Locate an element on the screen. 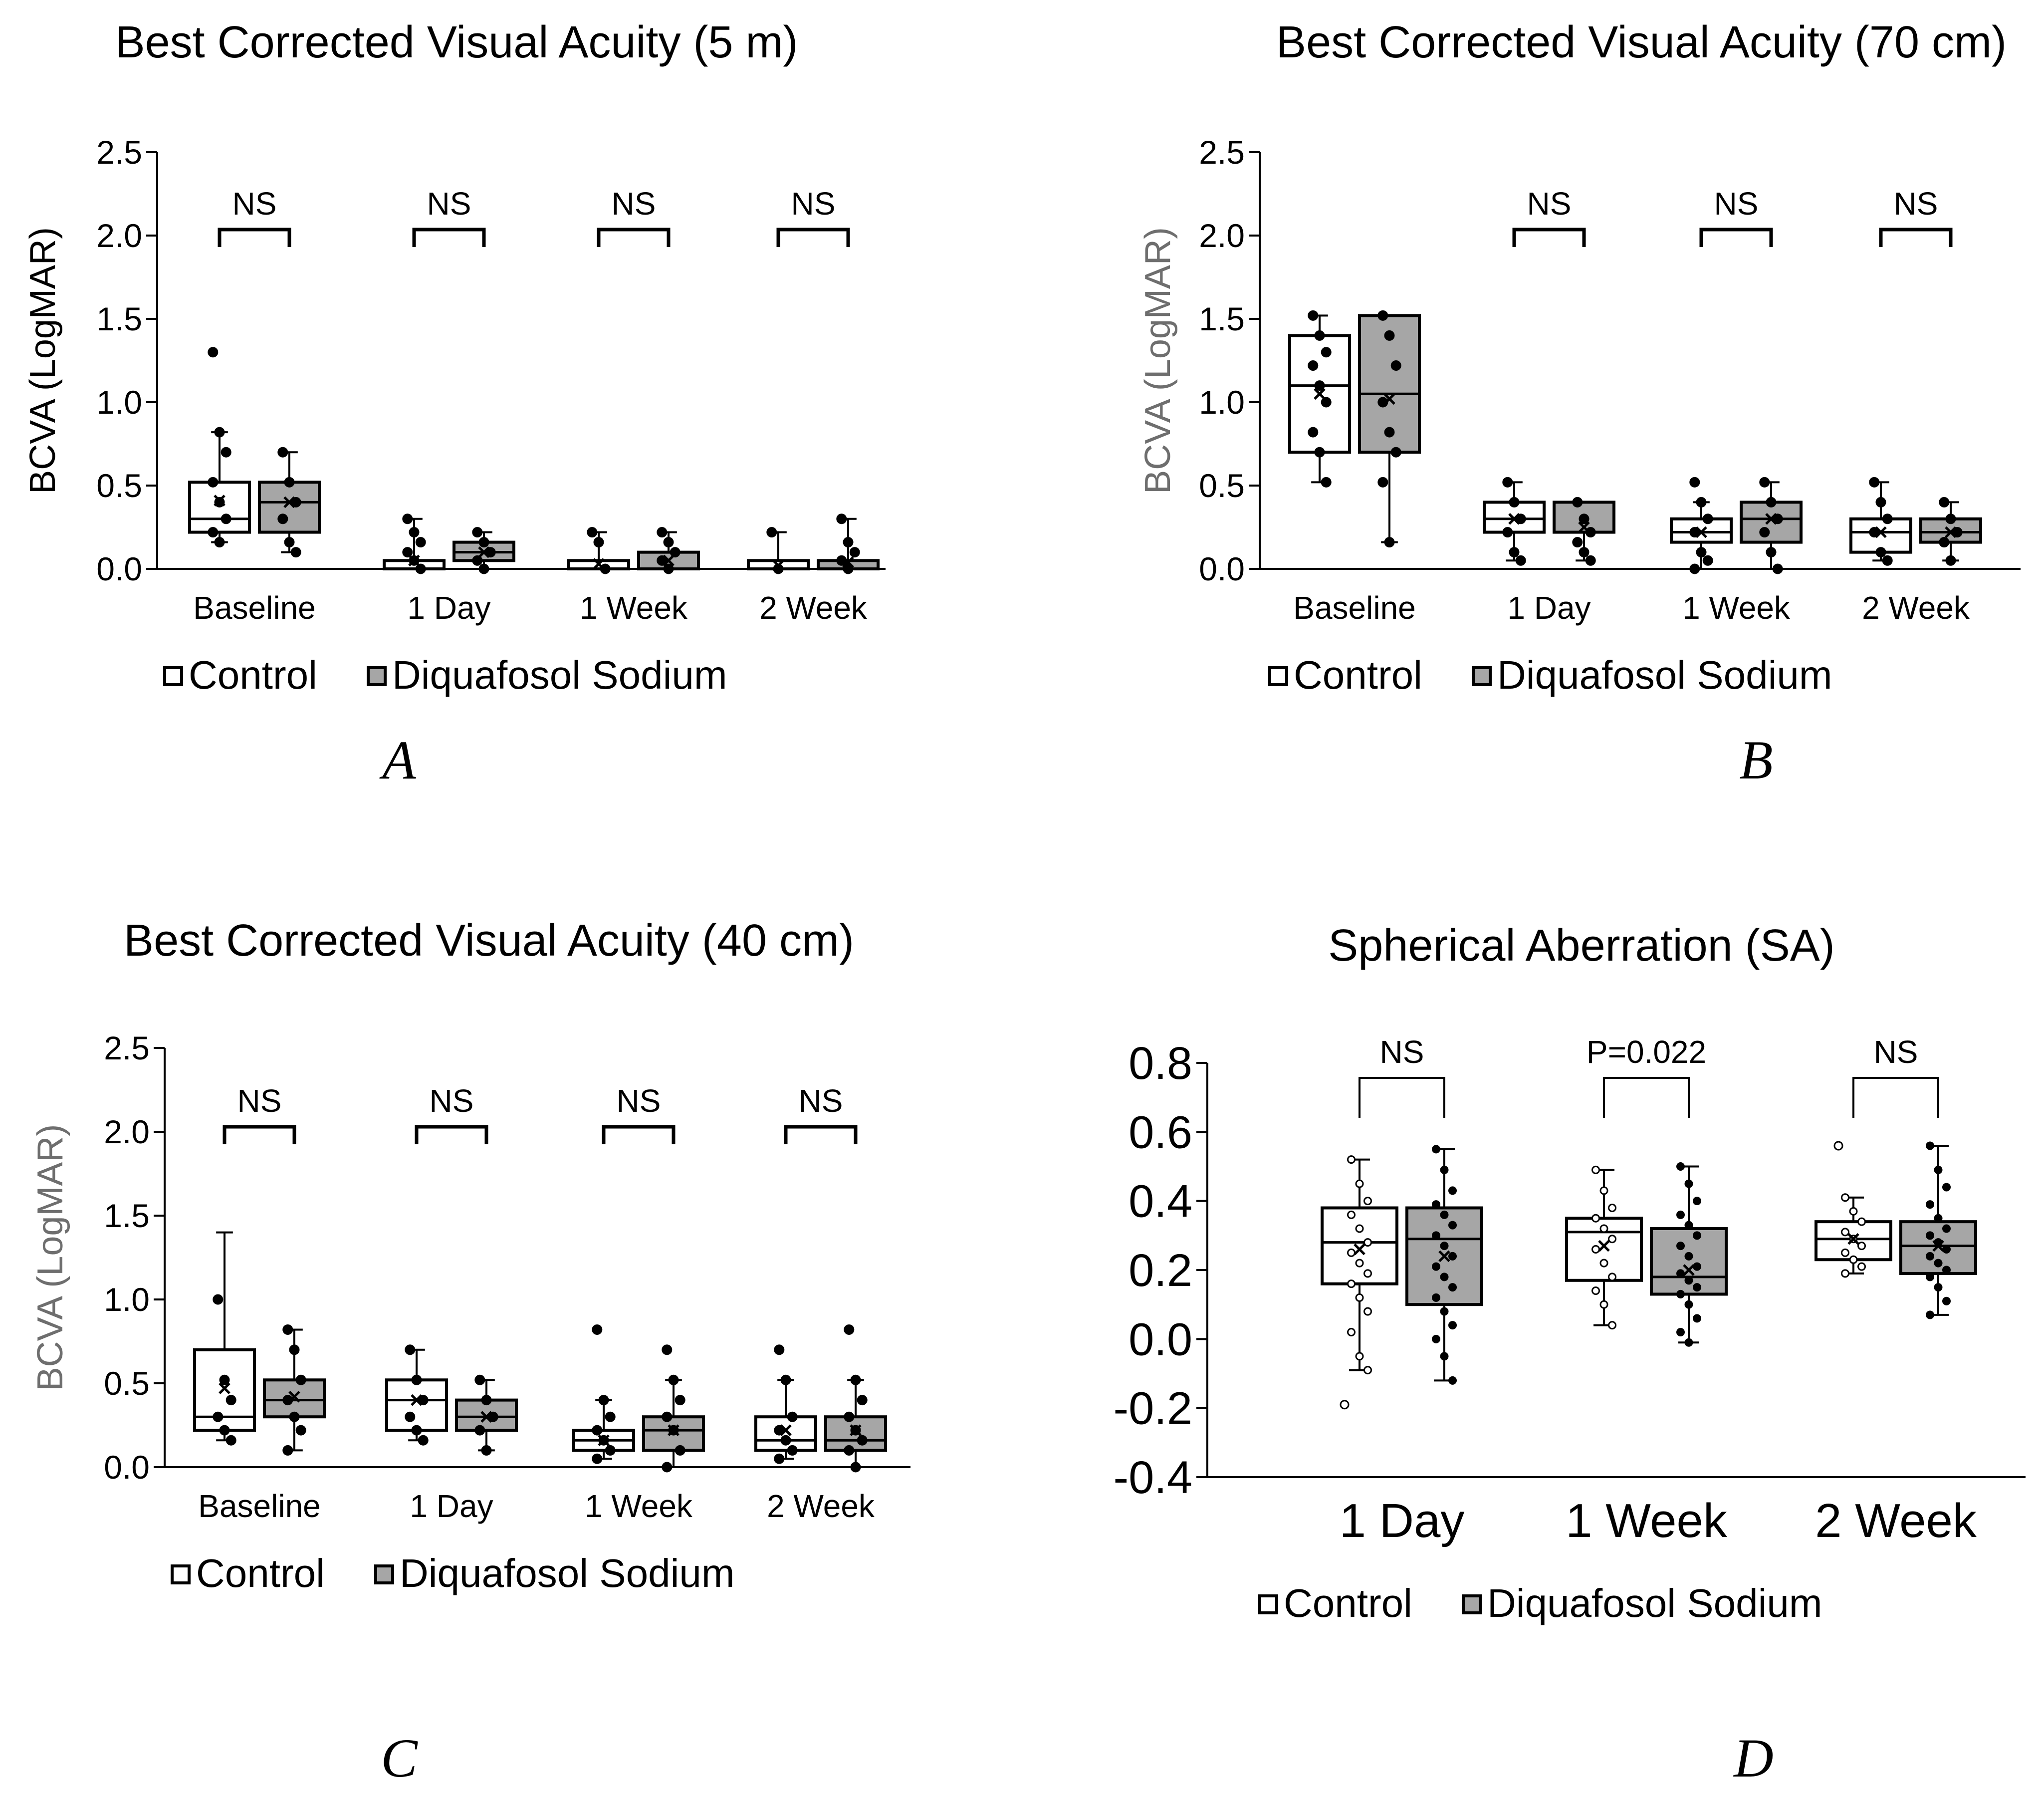 The height and width of the screenshot is (1794, 2044). y-tick-label: 0.0 is located at coordinates (1222, 568).